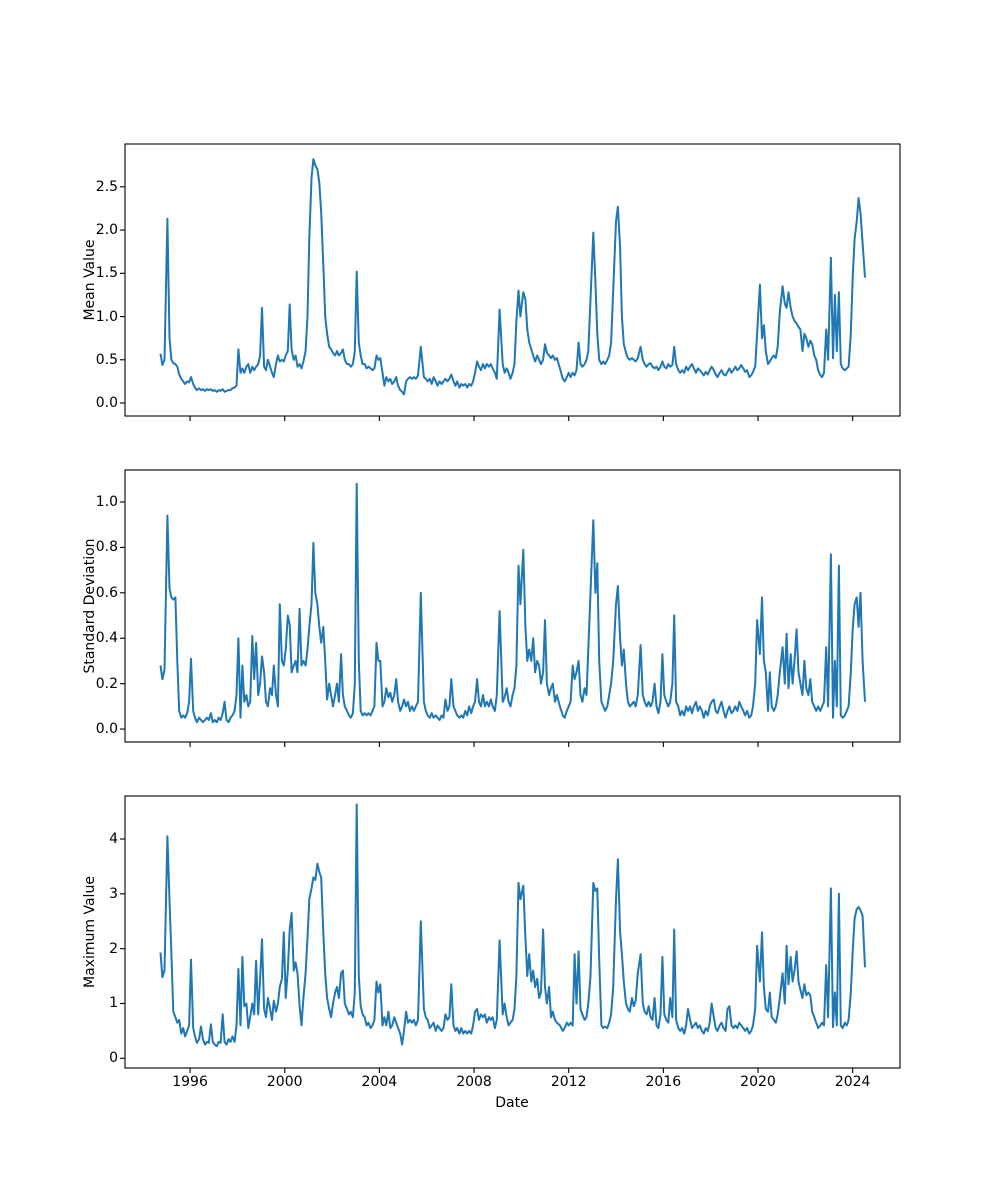  I want to click on y-axis-label-std: Standard Deviation, so click(90, 606).